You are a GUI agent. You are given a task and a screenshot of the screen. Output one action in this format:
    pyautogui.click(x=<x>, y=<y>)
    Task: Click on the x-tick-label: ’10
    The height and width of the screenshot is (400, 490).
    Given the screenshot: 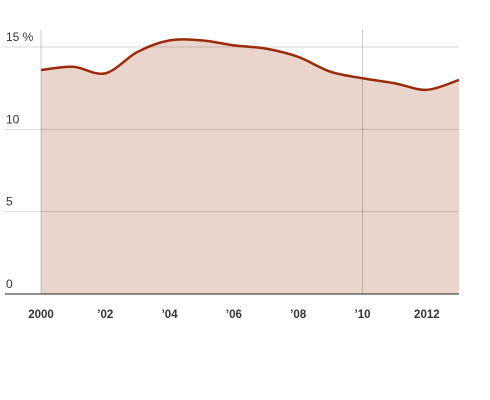 What is the action you would take?
    pyautogui.click(x=363, y=315)
    